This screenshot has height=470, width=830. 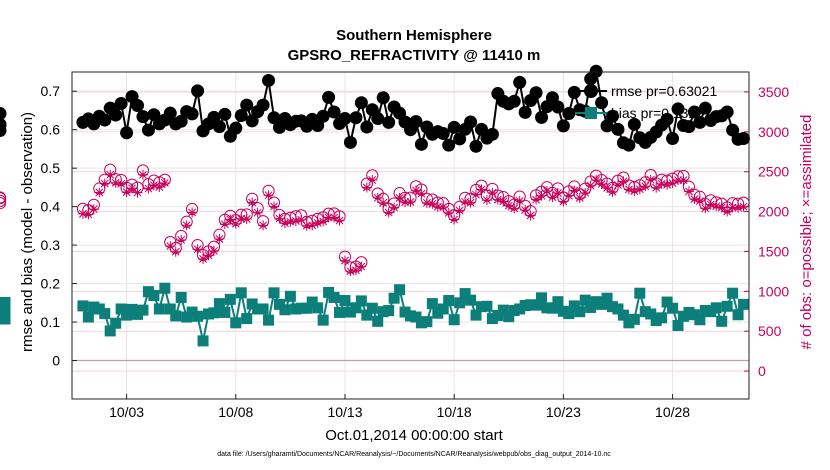 I want to click on x-tick-label: 10/23, so click(x=563, y=412).